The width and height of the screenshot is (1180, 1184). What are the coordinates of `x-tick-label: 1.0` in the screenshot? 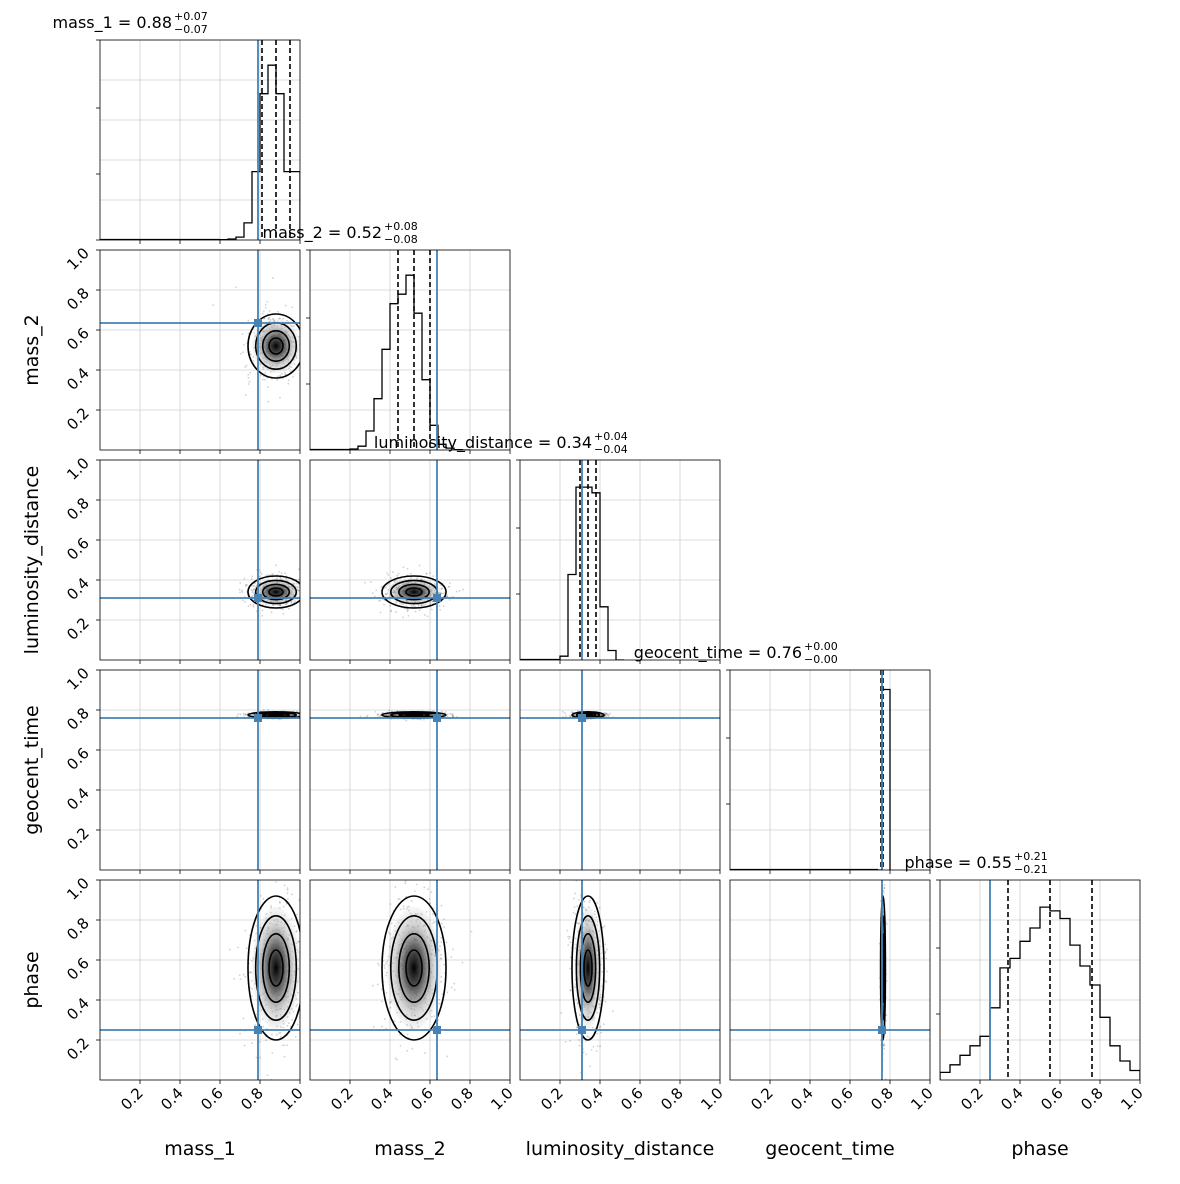 It's located at (1132, 1099).